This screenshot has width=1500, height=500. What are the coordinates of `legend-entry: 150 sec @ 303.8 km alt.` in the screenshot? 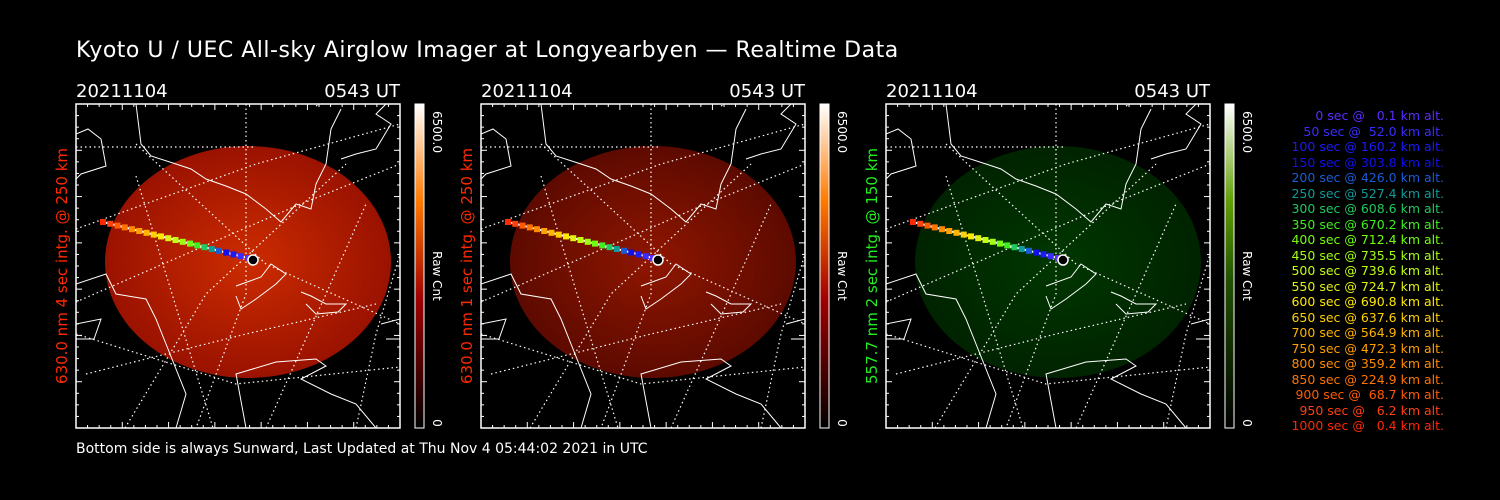 It's located at (1367, 162).